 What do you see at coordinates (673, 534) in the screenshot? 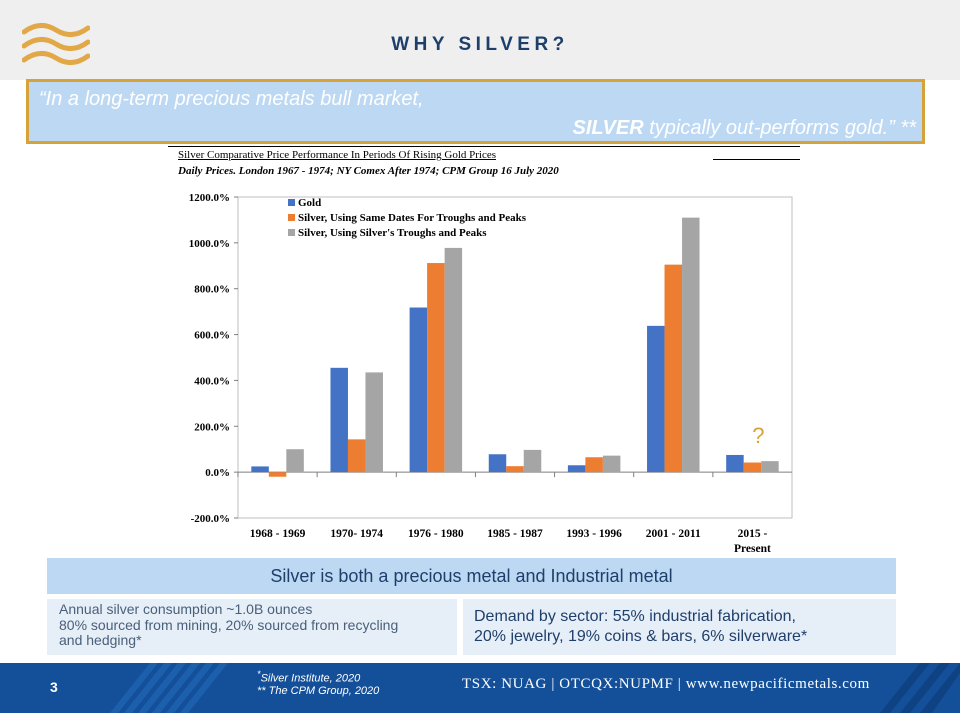
I see `x-category-label: 2001 - 2011` at bounding box center [673, 534].